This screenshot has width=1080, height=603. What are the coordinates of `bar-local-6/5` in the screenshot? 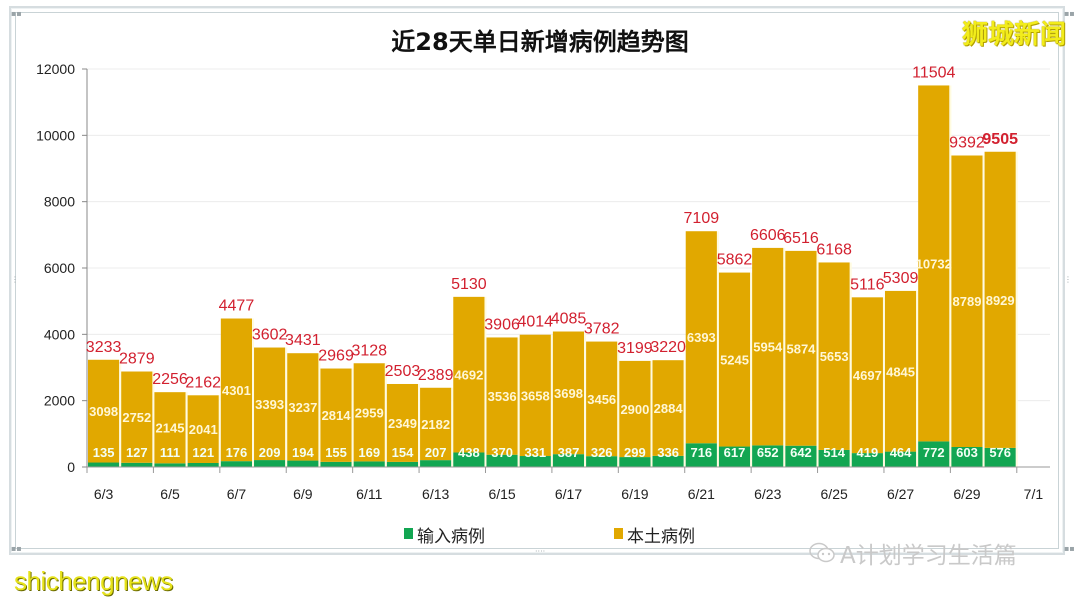 It's located at (170, 428).